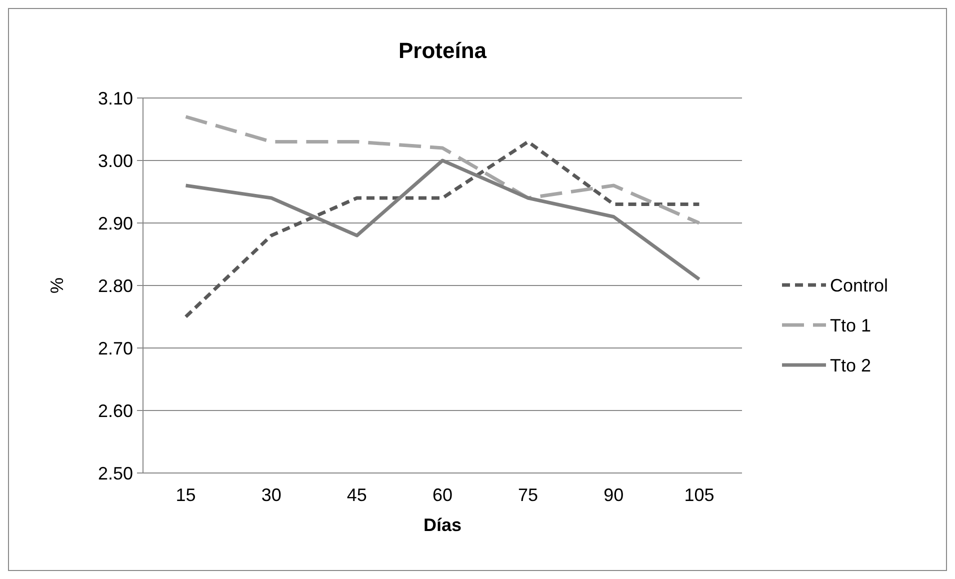 The width and height of the screenshot is (955, 579). Describe the element at coordinates (614, 495) in the screenshot. I see `x-tick-label: 90` at that location.